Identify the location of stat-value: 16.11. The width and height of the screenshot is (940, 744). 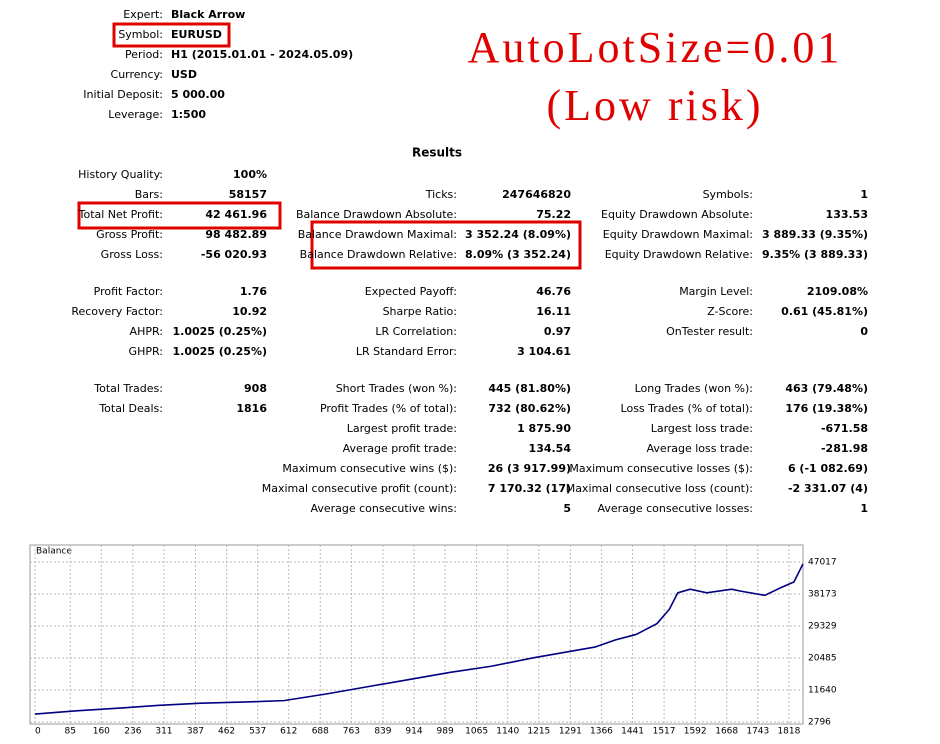
(553, 311).